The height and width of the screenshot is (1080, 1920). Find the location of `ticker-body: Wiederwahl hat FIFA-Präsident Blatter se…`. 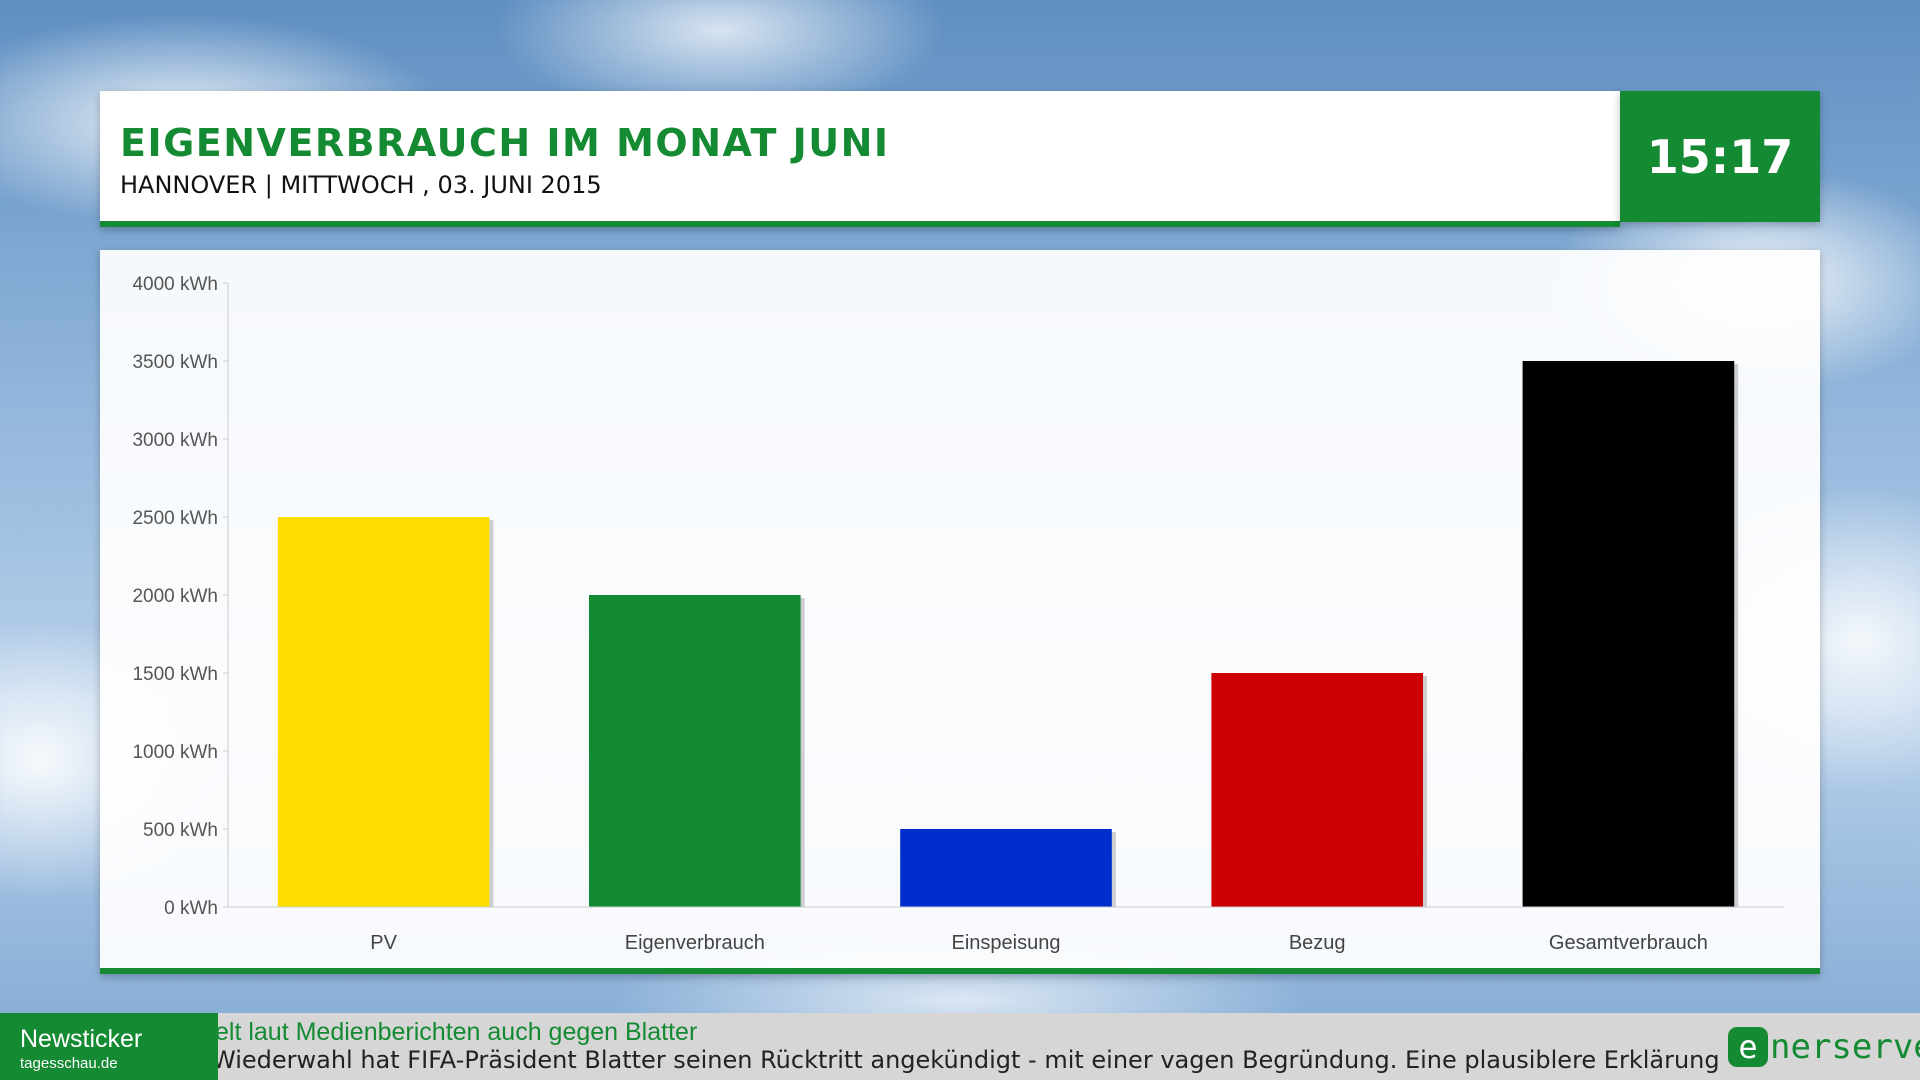

ticker-body: Wiederwahl hat FIFA-Präsident Blatter se… is located at coordinates (968, 1060).